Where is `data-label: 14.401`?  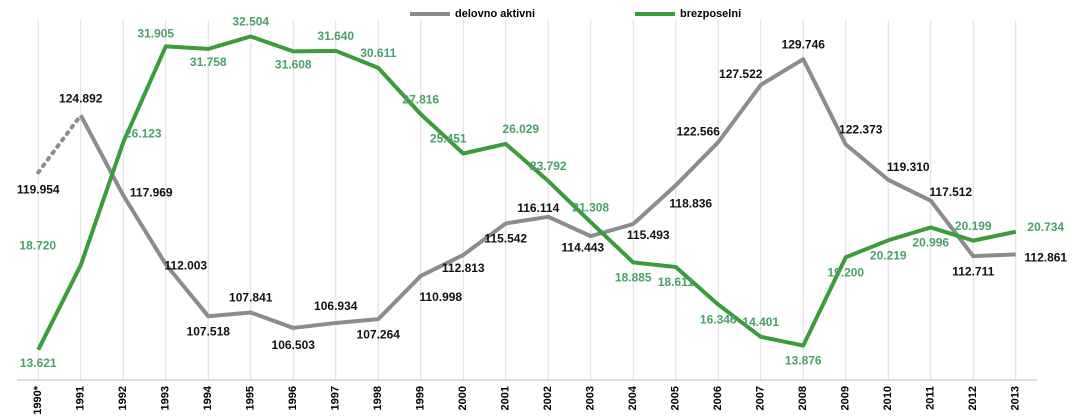
data-label: 14.401 is located at coordinates (760, 322).